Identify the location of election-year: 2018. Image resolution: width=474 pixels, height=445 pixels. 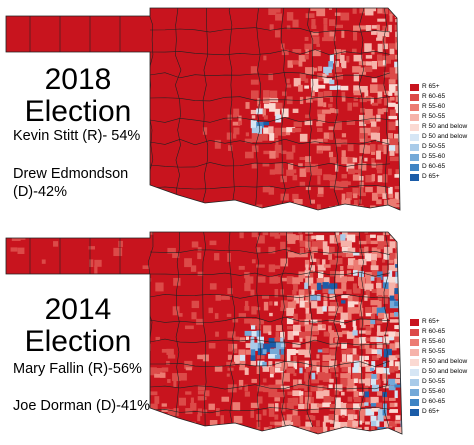
(78, 79).